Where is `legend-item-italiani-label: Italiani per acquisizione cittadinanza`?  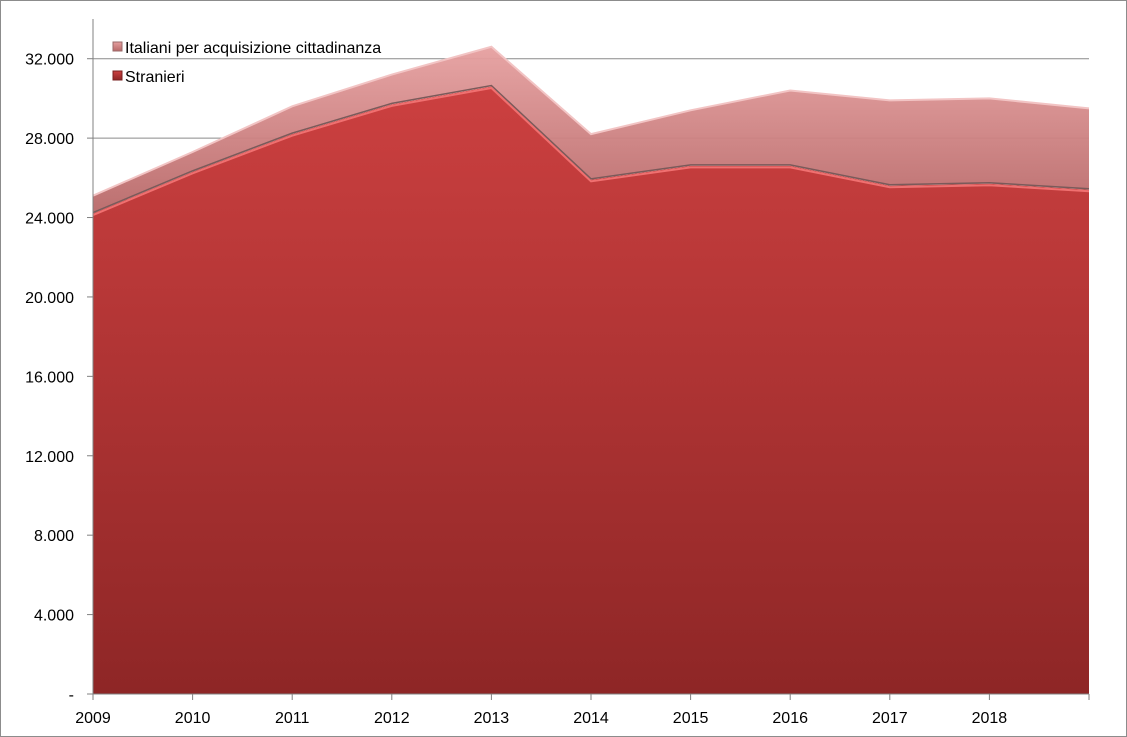
legend-item-italiani-label: Italiani per acquisizione cittadinanza is located at coordinates (253, 48).